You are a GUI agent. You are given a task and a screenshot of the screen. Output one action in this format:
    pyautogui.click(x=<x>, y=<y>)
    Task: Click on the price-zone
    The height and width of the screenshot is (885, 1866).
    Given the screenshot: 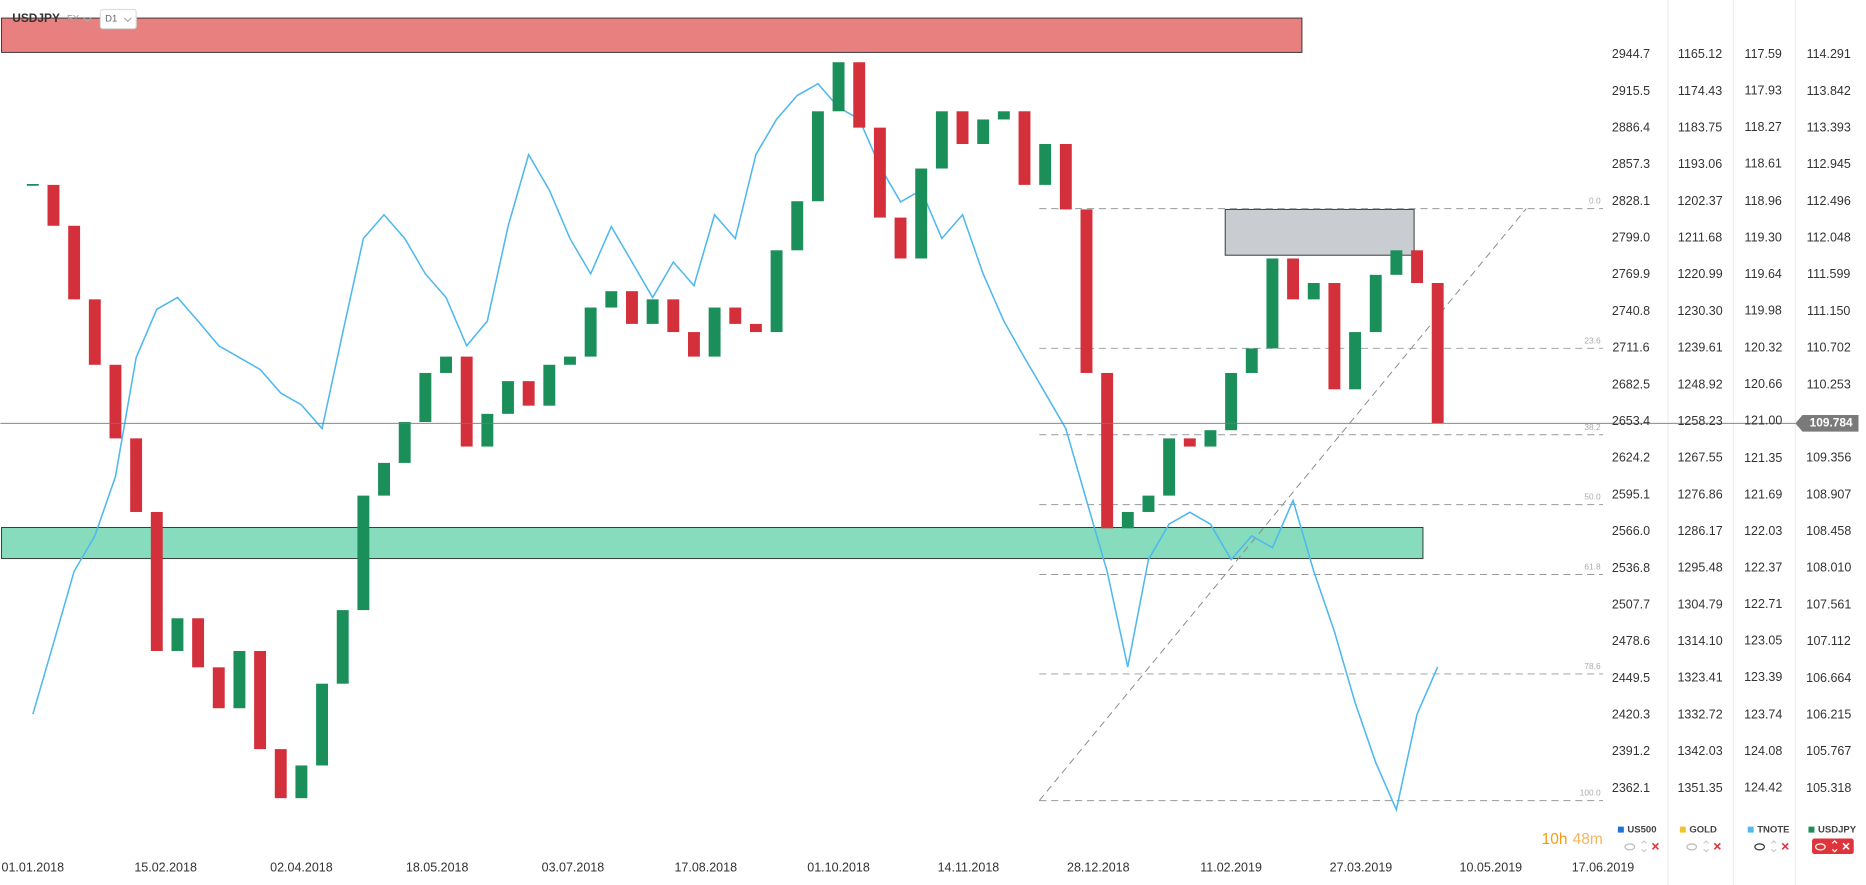 What is the action you would take?
    pyautogui.click(x=712, y=543)
    